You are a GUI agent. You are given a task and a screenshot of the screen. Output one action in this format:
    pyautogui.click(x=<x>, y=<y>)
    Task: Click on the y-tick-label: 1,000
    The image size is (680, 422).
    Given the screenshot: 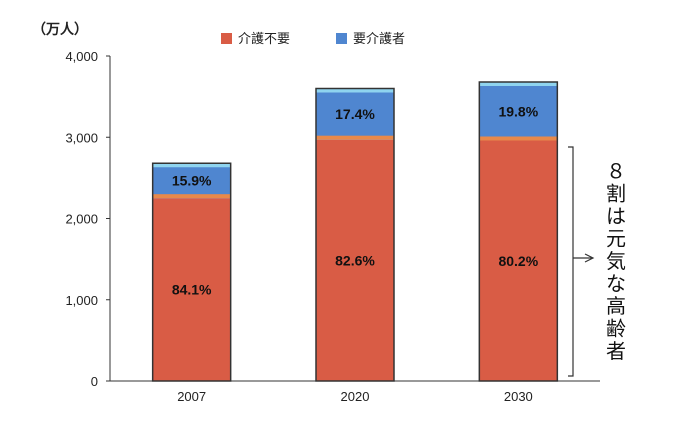 What is the action you would take?
    pyautogui.click(x=81, y=300)
    